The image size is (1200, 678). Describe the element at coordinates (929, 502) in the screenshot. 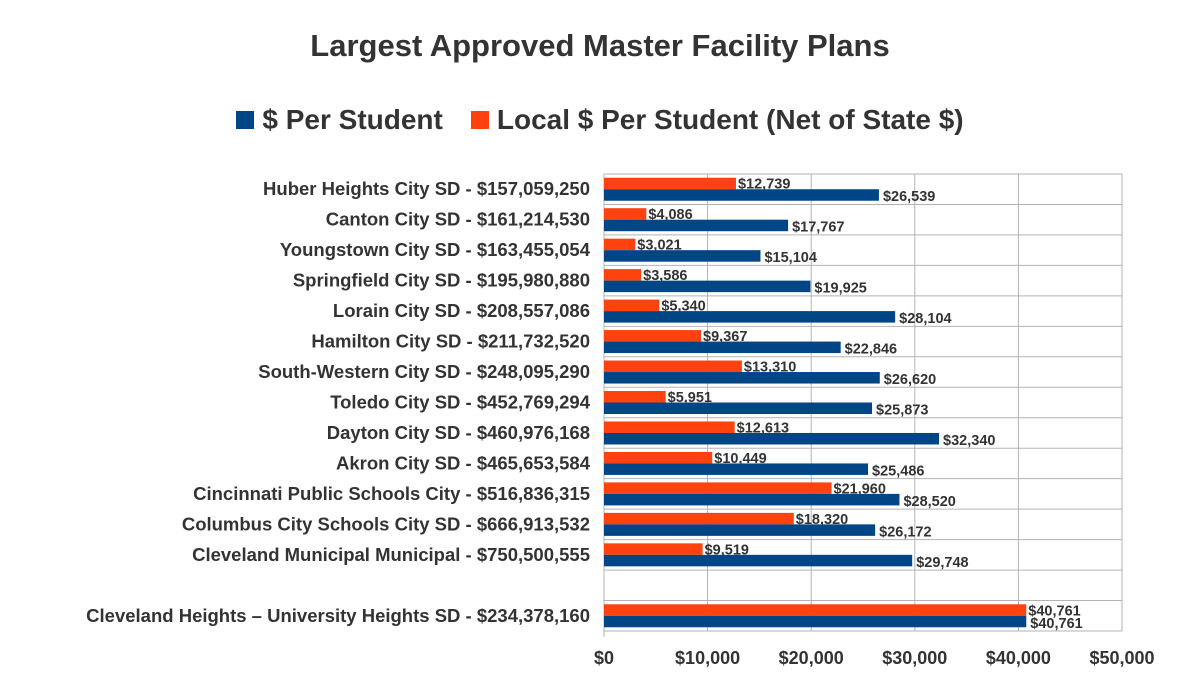

I see `data-label-per-student-10: $28,520` at that location.